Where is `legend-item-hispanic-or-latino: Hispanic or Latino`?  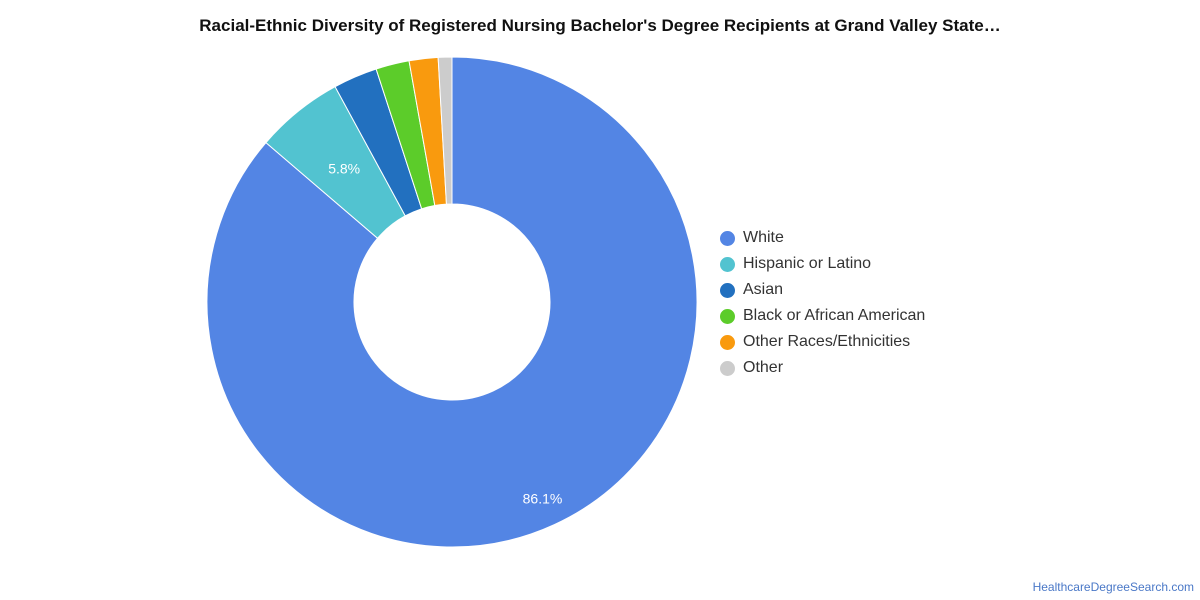 legend-item-hispanic-or-latino: Hispanic or Latino is located at coordinates (822, 264).